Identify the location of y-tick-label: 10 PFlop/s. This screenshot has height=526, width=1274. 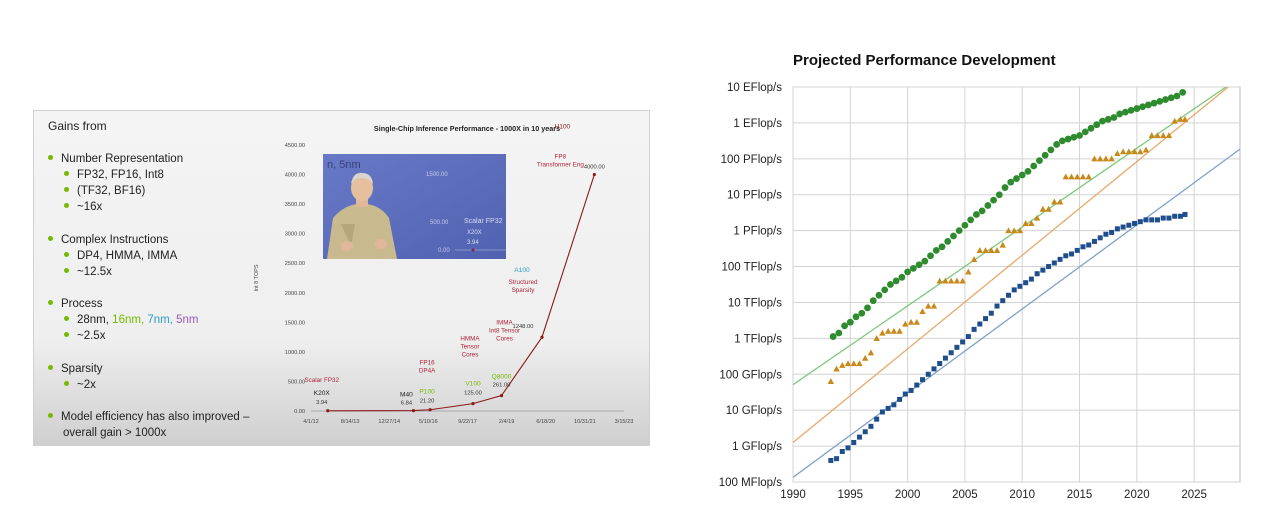
(754, 196).